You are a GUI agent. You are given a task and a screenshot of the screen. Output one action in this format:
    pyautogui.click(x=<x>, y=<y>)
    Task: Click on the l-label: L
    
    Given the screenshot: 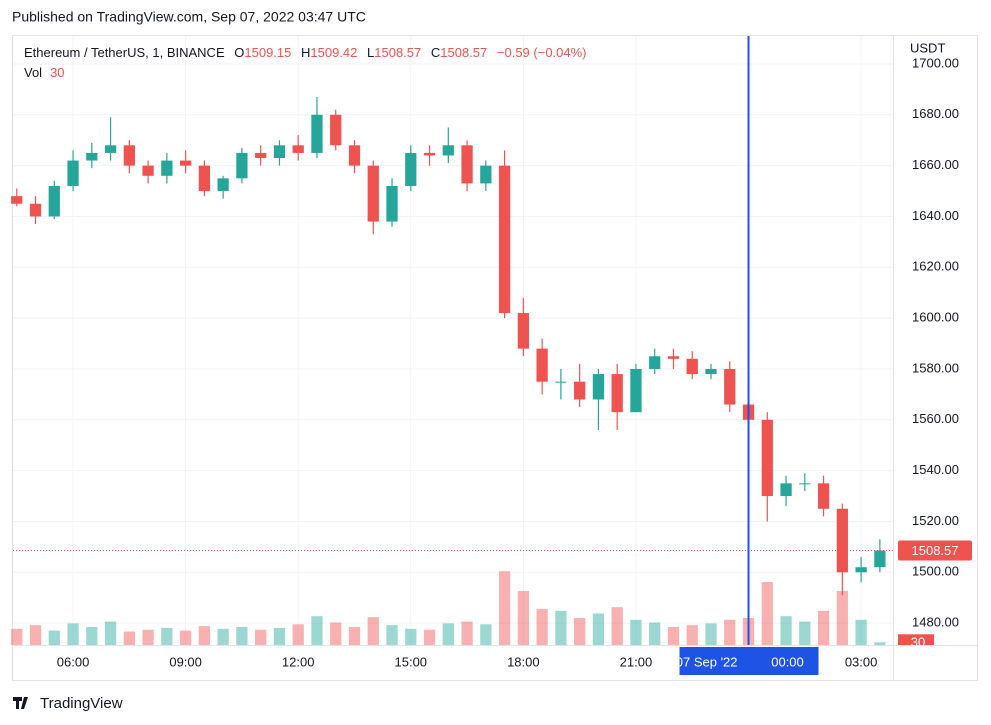 What is the action you would take?
    pyautogui.click(x=370, y=52)
    